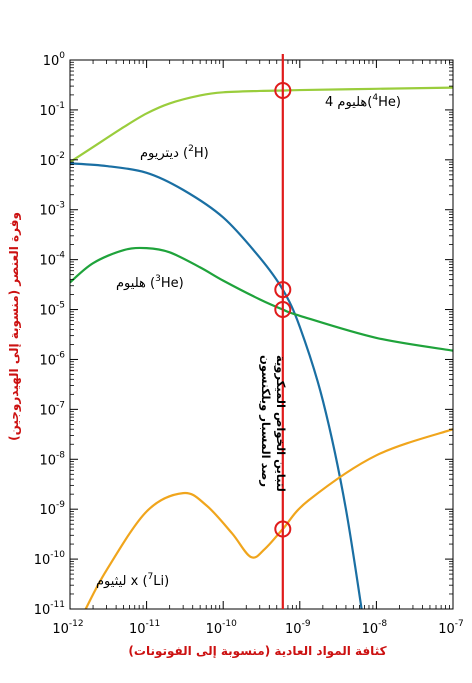  What do you see at coordinates (52, 210) in the screenshot?
I see `y-tick-label: 10⁻³` at bounding box center [52, 210].